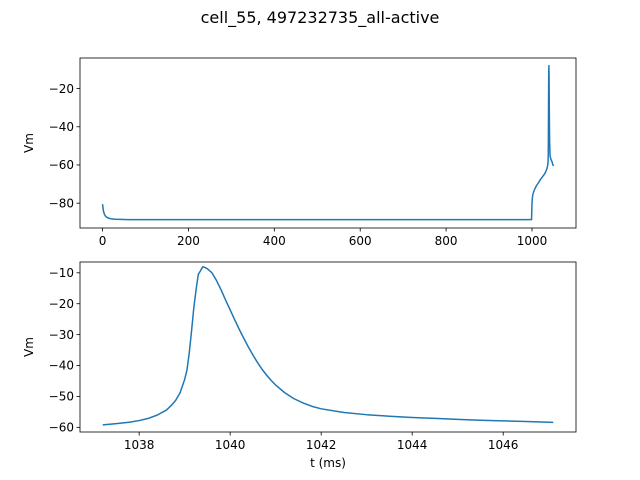 This screenshot has height=480, width=640. What do you see at coordinates (61, 203) in the screenshot?
I see `y-tick-label: −80` at bounding box center [61, 203].